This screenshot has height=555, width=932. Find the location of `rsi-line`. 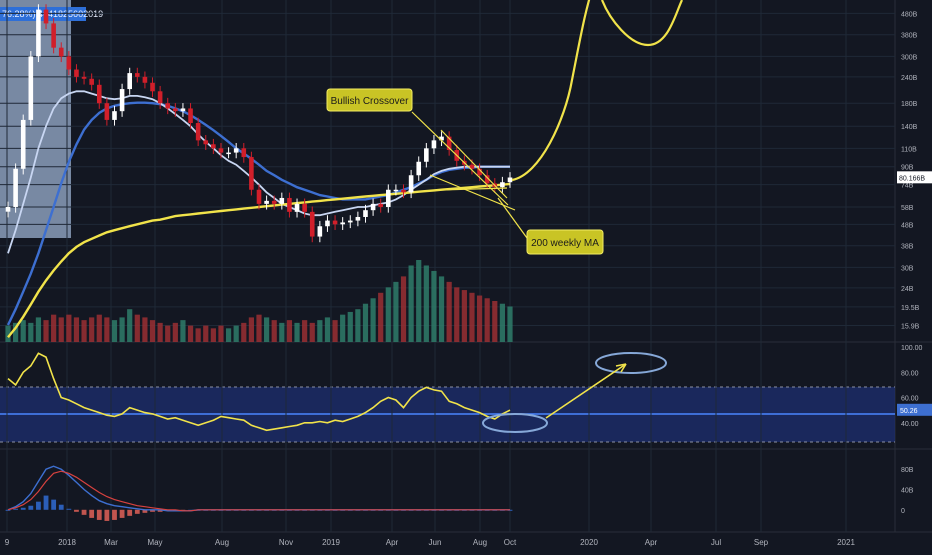

rsi-line is located at coordinates (259, 392).